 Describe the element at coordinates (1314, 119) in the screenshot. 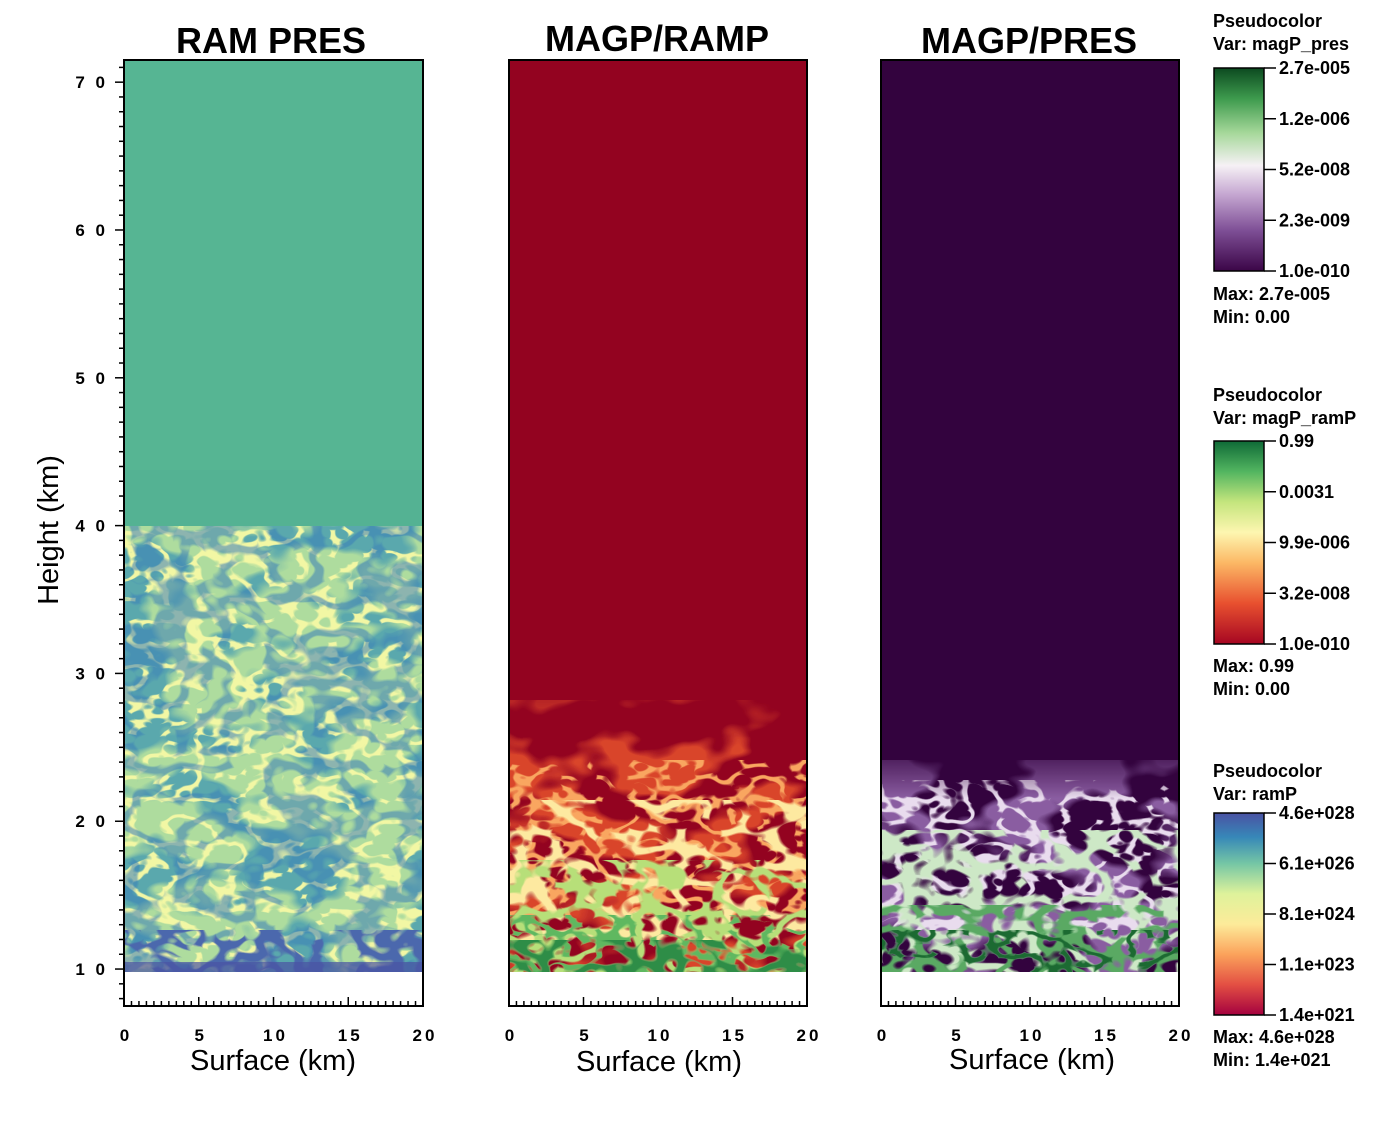

I see `colorbar-tick-label: 1.2e-006` at that location.